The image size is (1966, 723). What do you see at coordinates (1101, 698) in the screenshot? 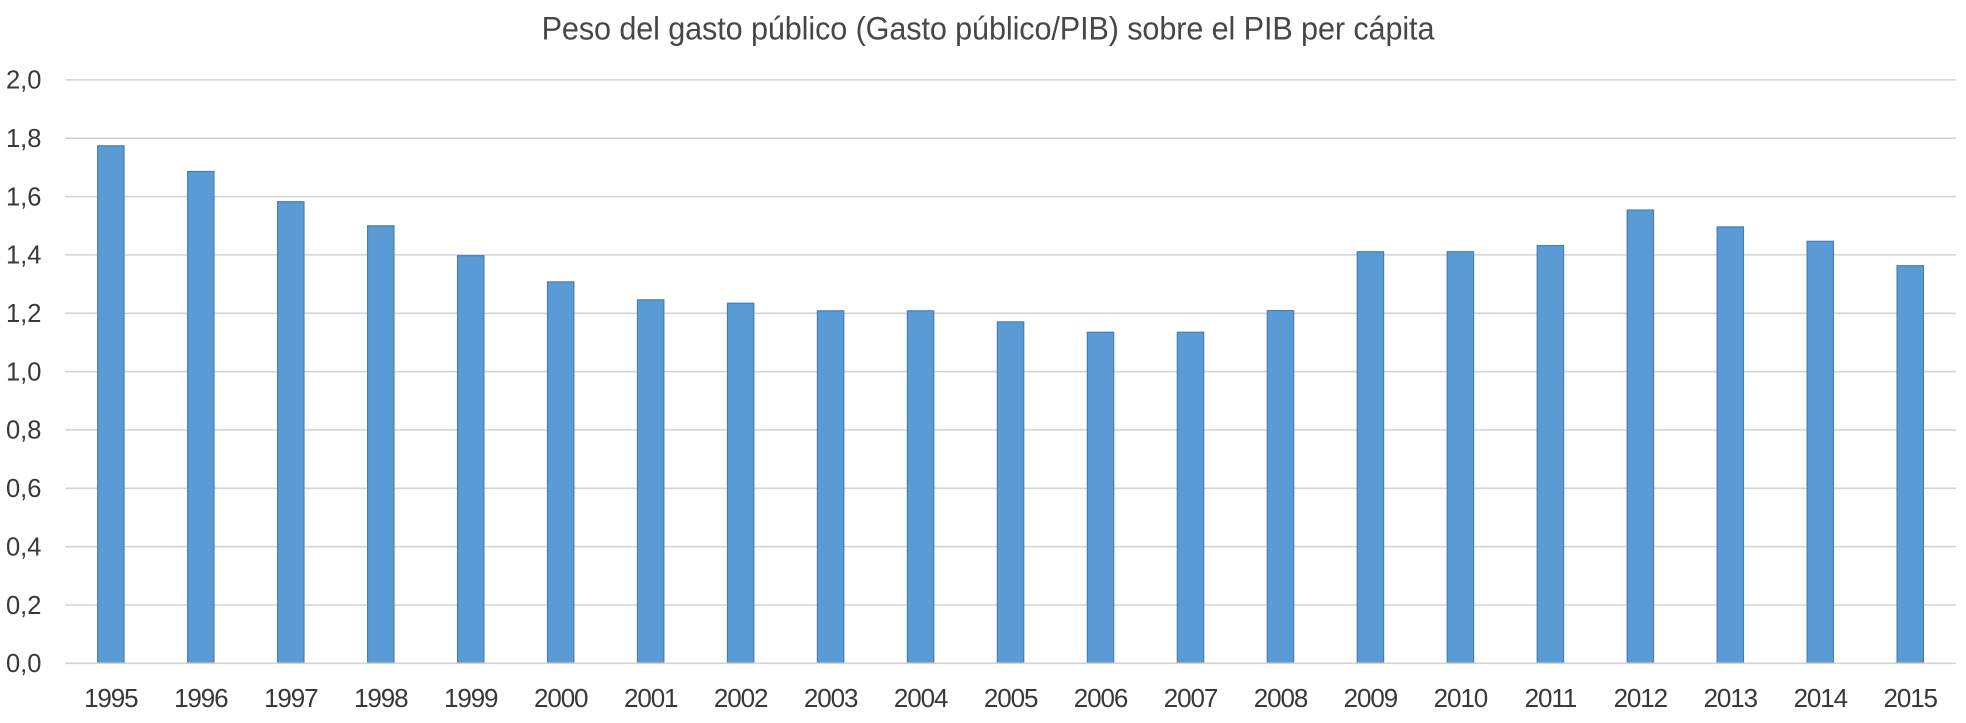
I see `svg-text: 2006` at bounding box center [1101, 698].